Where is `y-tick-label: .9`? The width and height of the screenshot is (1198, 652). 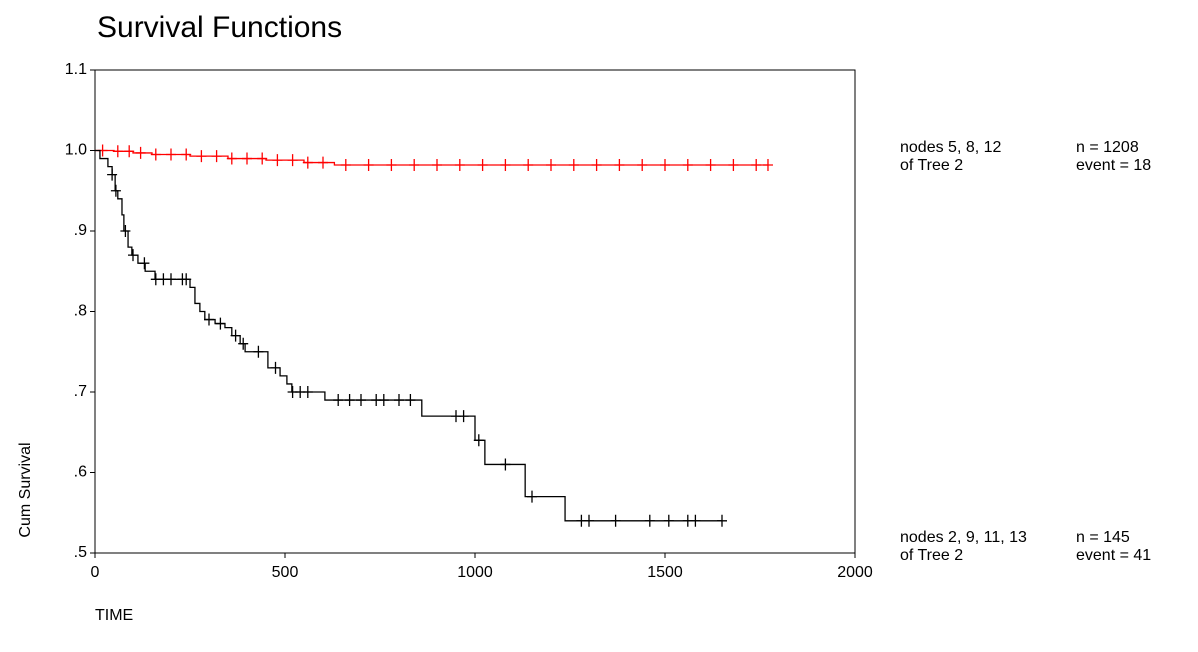 y-tick-label: .9 is located at coordinates (80, 230).